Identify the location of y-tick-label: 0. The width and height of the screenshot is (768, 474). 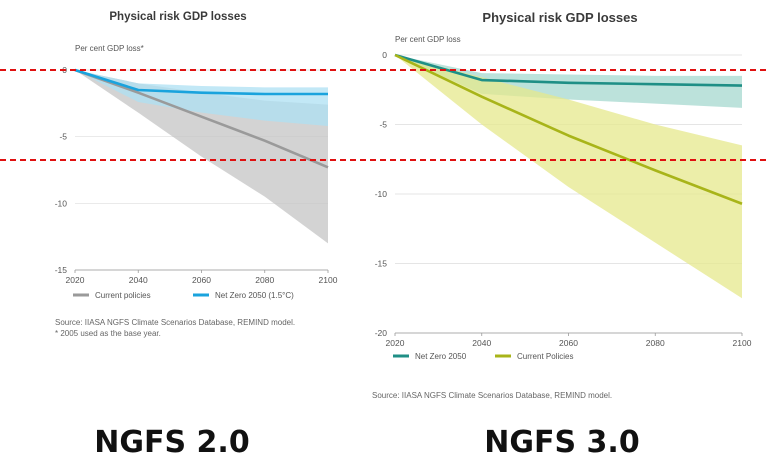
(384, 55).